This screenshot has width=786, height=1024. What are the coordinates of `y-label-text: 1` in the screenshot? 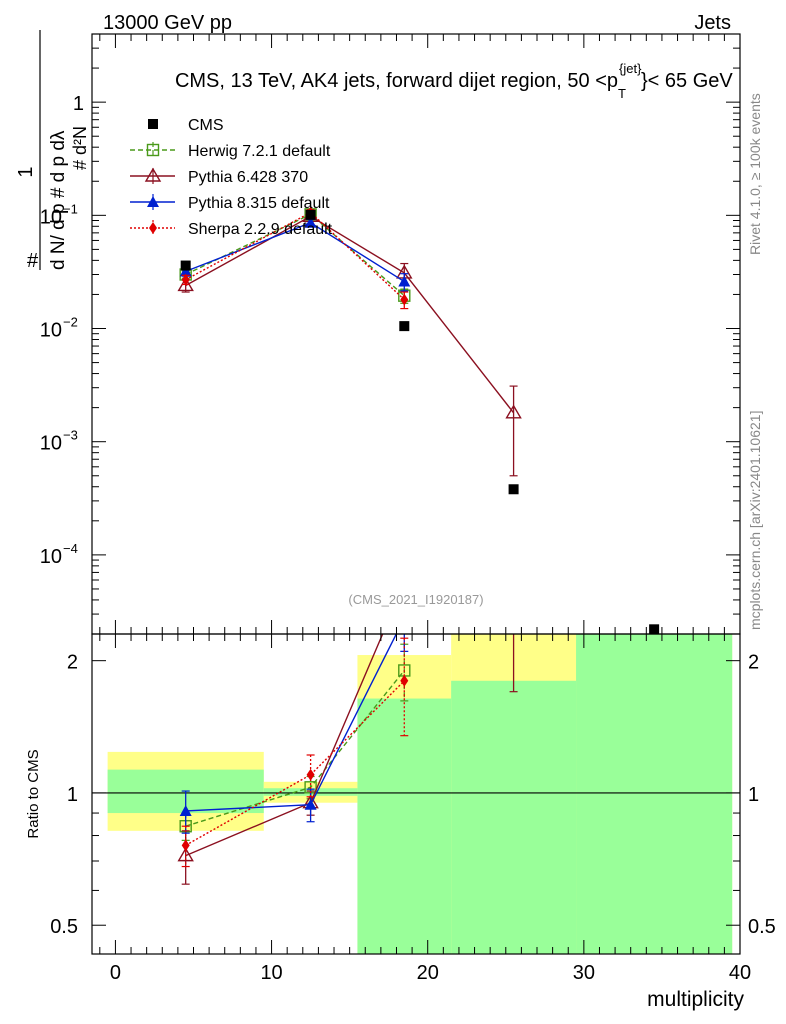 It's located at (26, 171).